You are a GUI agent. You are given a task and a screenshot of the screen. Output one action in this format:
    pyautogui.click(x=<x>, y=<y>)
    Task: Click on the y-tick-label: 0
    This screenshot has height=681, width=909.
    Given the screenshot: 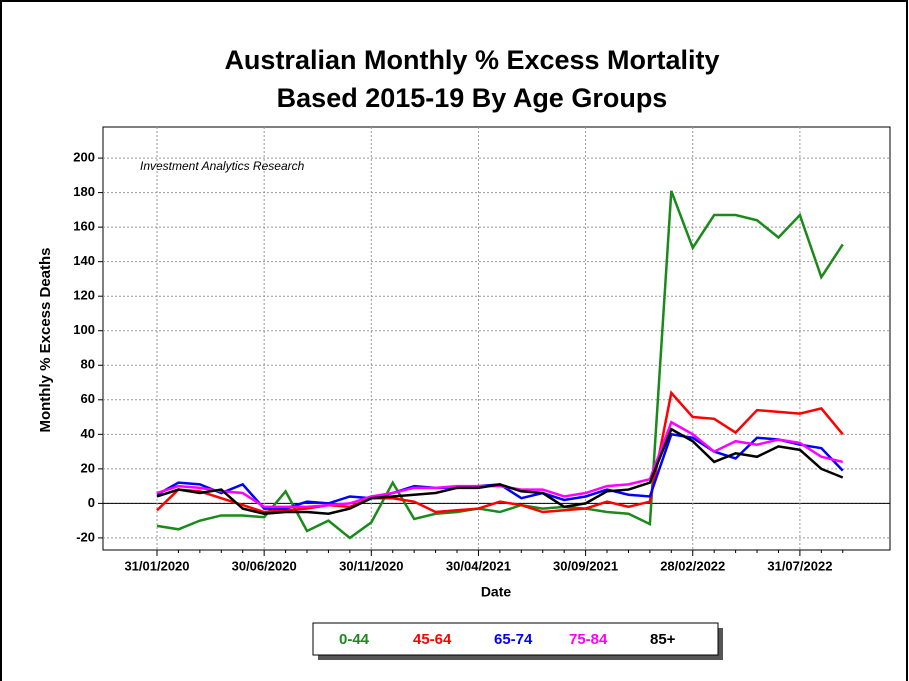 What is the action you would take?
    pyautogui.click(x=91, y=502)
    